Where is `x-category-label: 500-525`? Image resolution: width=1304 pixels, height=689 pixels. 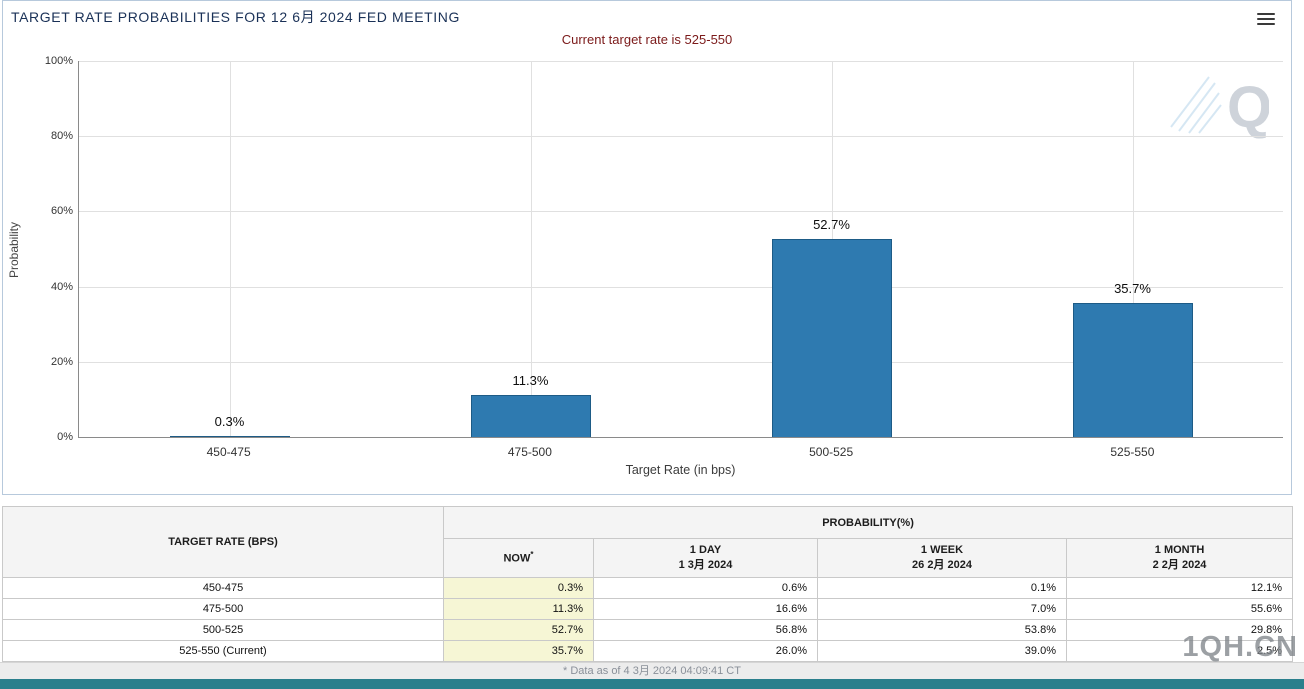 x-category-label: 500-525 is located at coordinates (831, 452).